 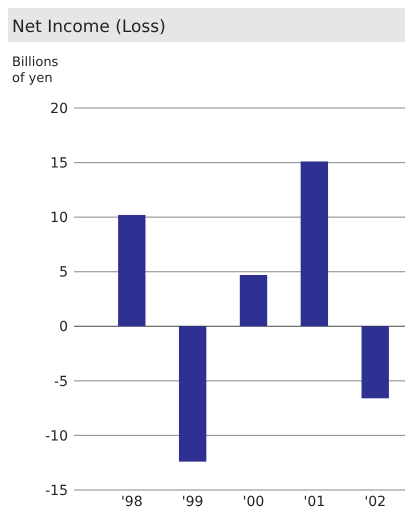 I want to click on y-tick-label: -5, so click(x=61, y=382).